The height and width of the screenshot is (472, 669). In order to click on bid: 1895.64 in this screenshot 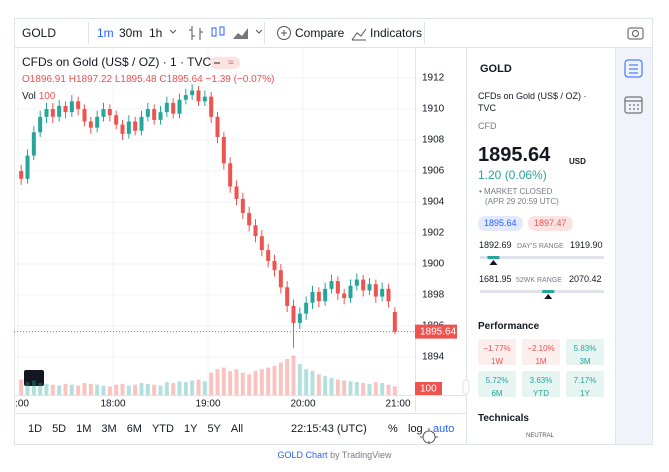, I will do `click(500, 223)`.